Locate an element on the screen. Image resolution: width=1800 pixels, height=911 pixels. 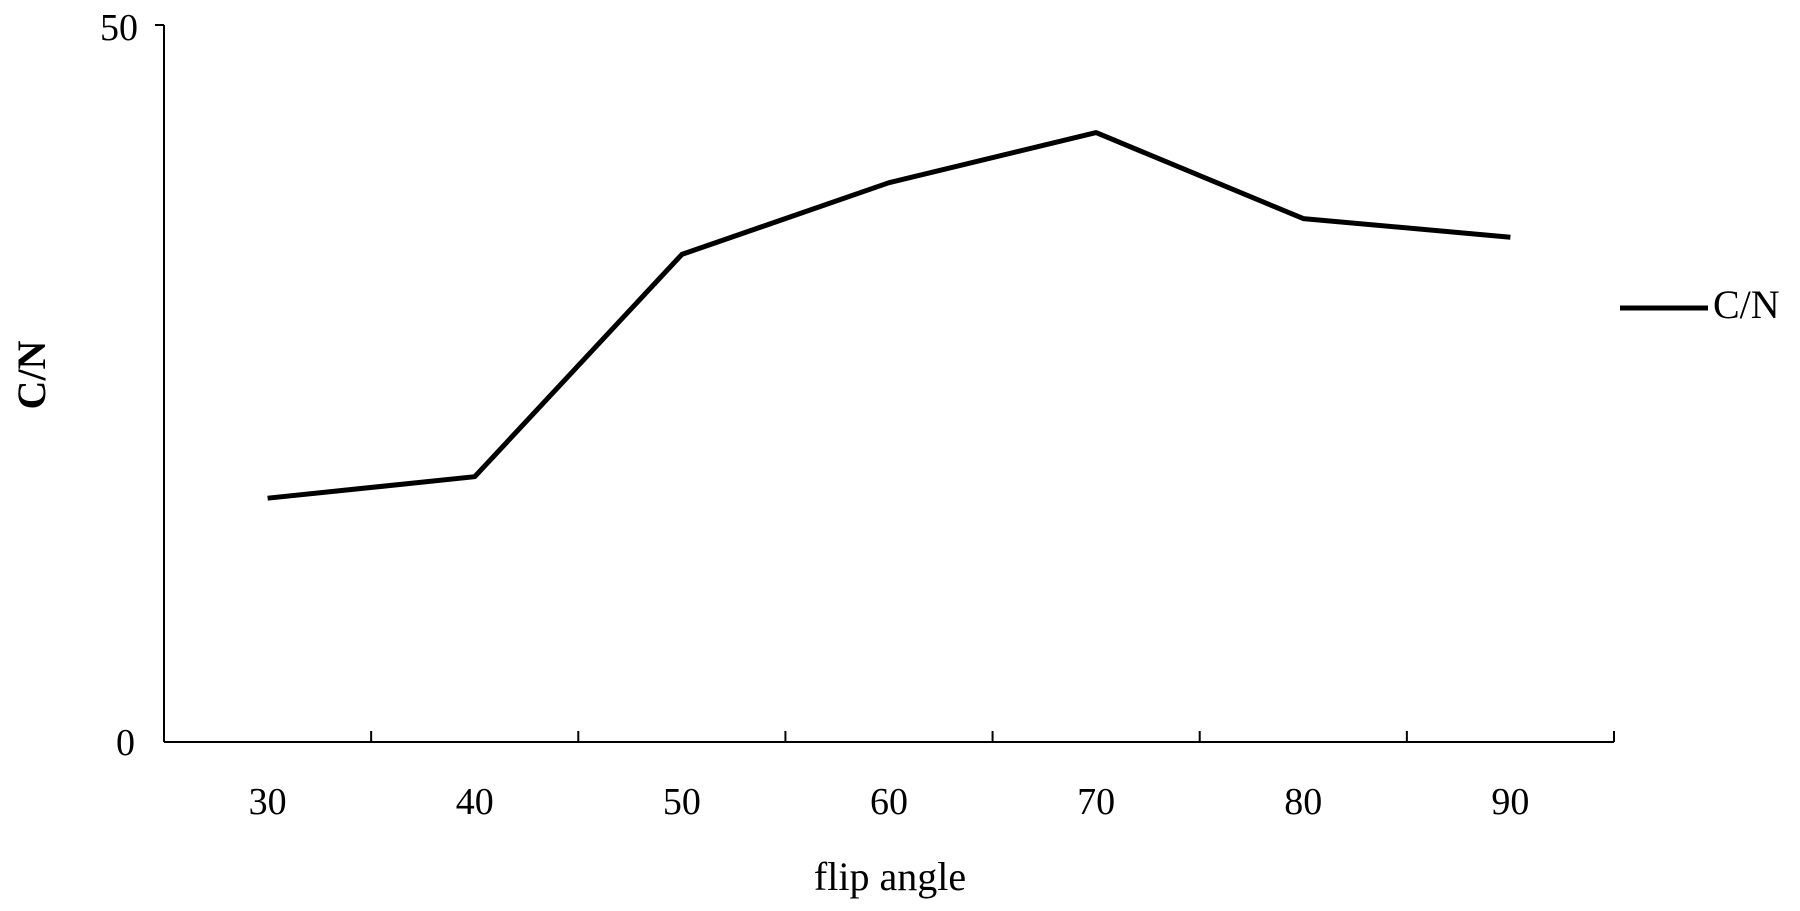
y-axis-title: C/N is located at coordinates (31, 374).